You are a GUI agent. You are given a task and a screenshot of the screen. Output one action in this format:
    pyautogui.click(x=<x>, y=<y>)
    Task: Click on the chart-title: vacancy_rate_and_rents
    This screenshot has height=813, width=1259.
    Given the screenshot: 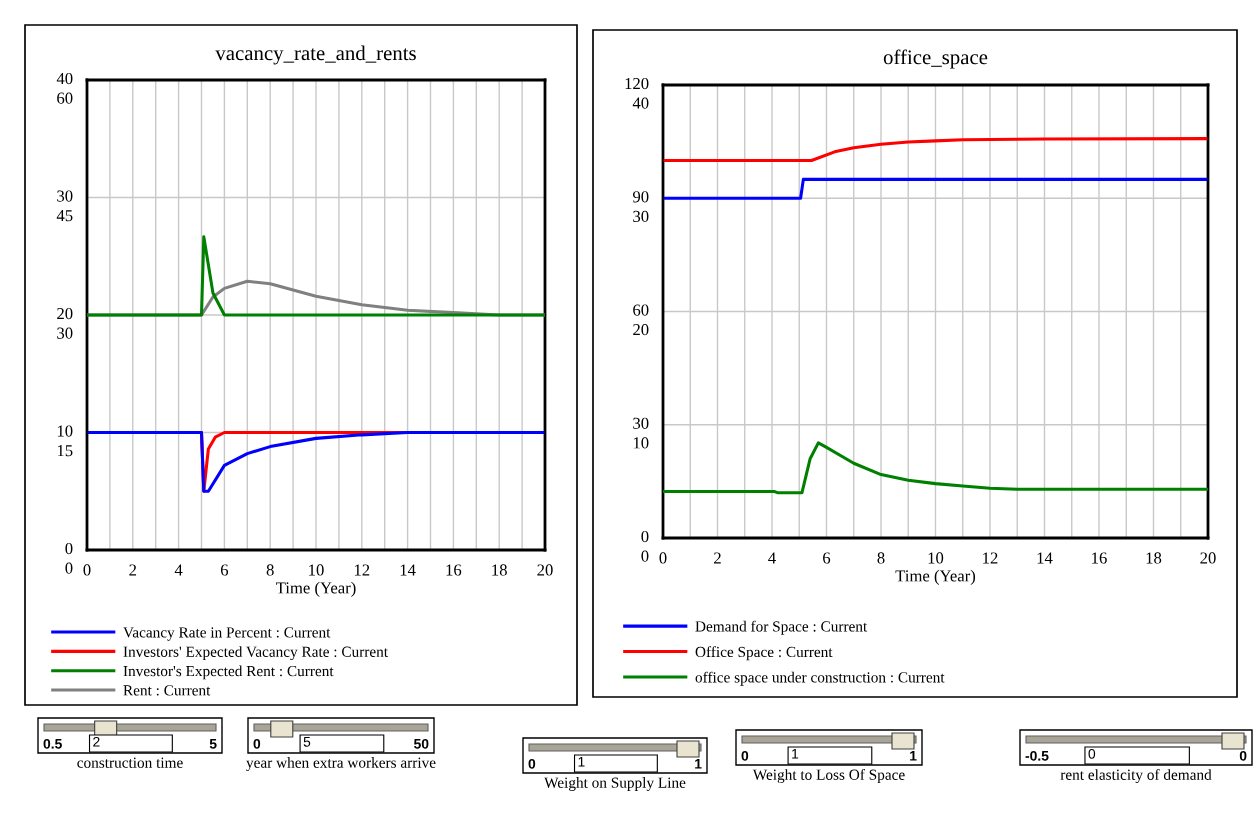 What is the action you would take?
    pyautogui.click(x=315, y=55)
    